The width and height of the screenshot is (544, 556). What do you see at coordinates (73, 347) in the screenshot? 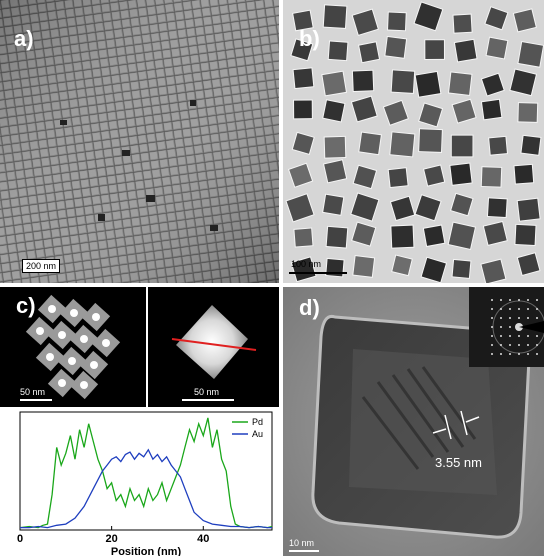
I see `panel-c-assembly-image` at bounding box center [73, 347].